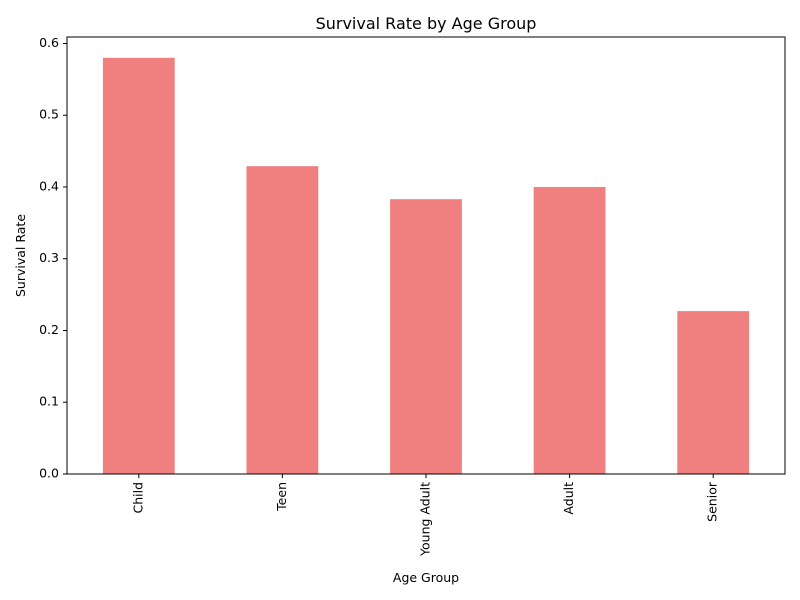  I want to click on bar-young-adult, so click(426, 336).